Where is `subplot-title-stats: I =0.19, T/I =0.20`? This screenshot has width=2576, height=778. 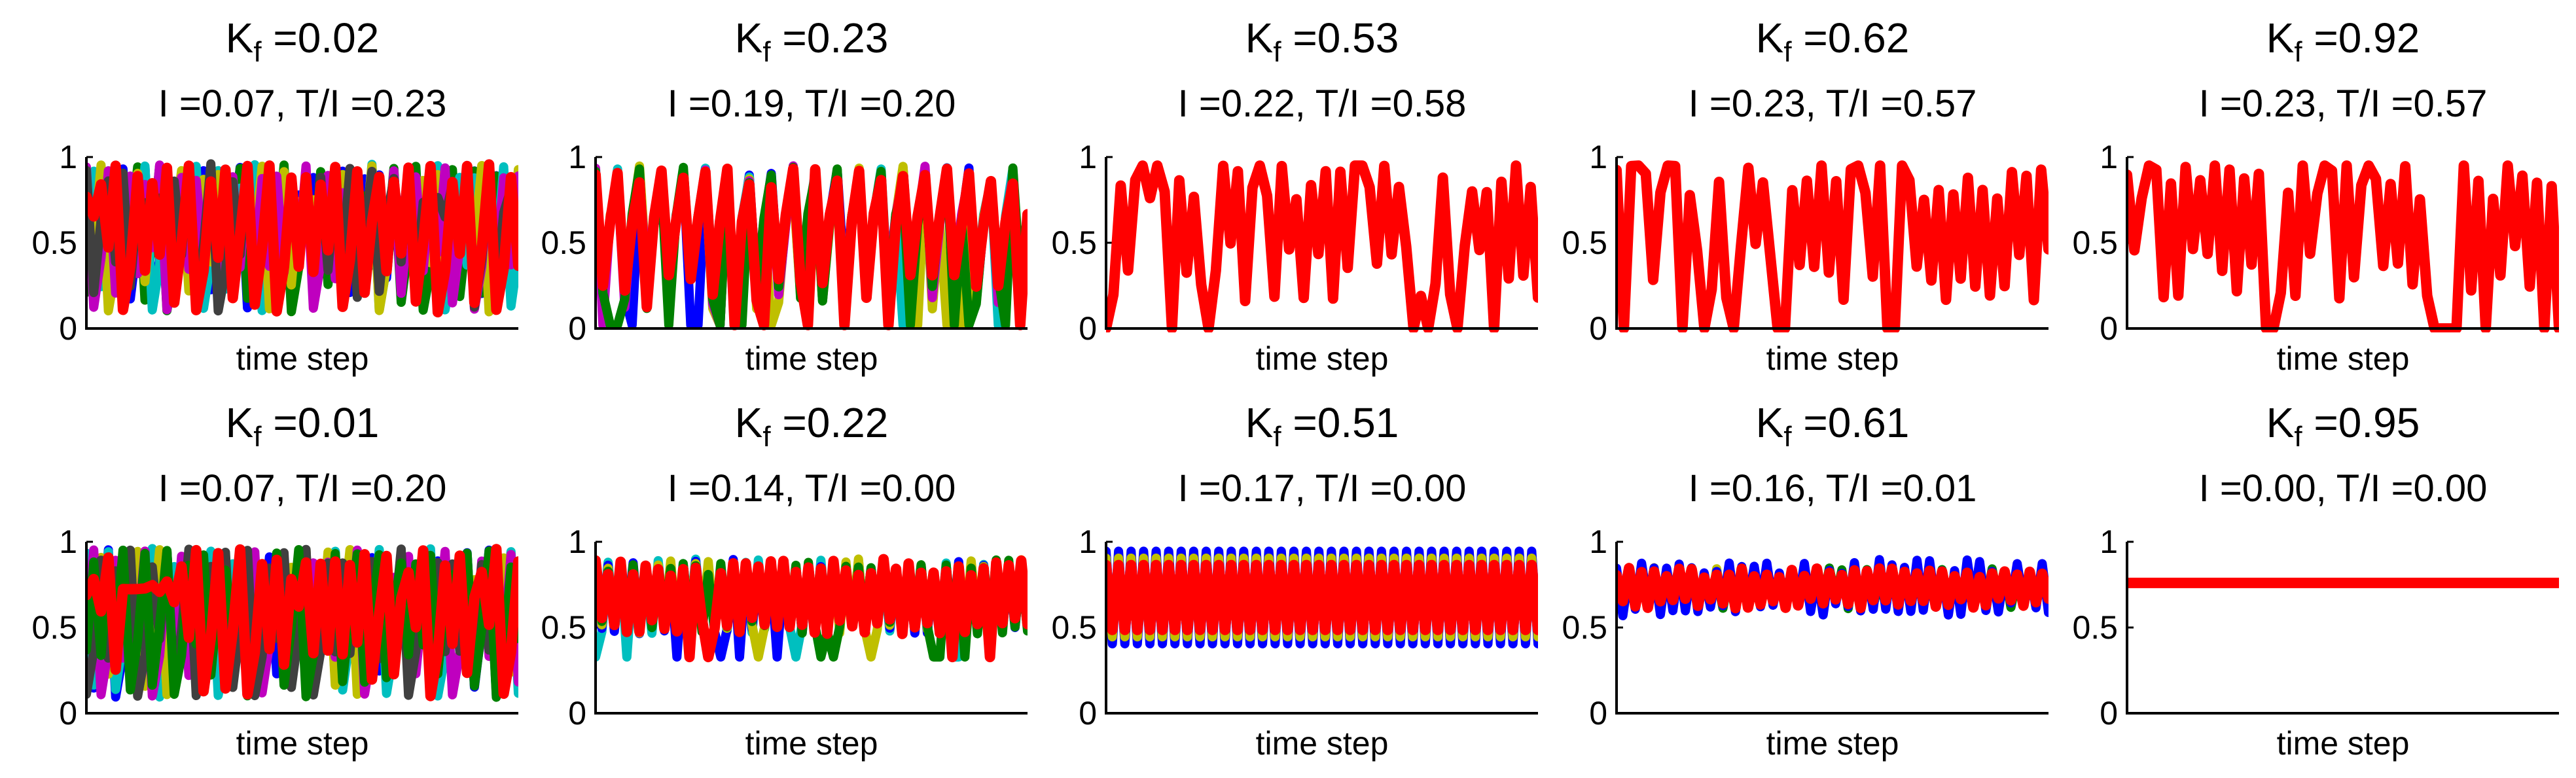
subplot-title-stats: I =0.19, T/I =0.20 is located at coordinates (812, 103).